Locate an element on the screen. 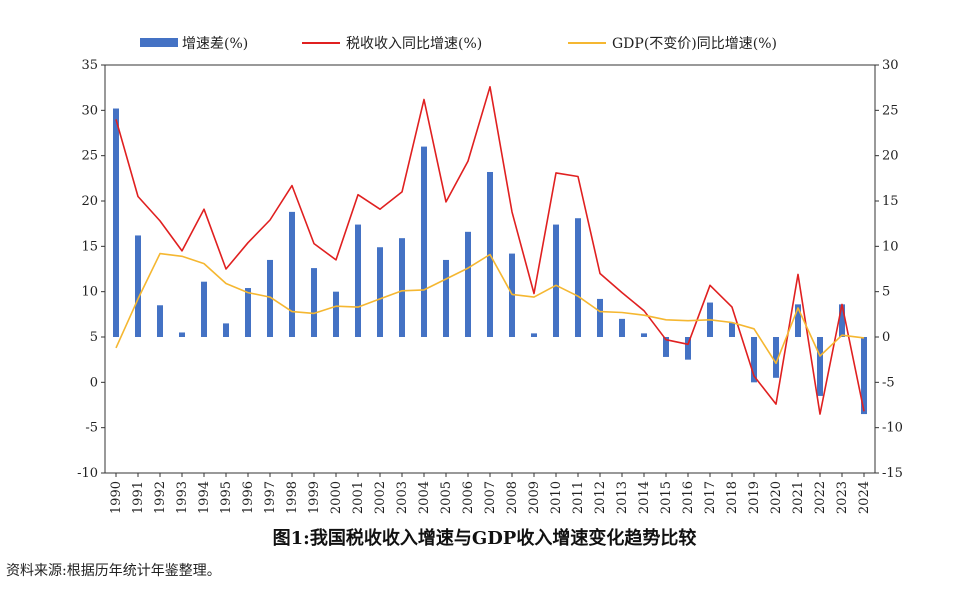 Image resolution: width=969 pixels, height=589 pixels. left-axis: -10 -5 0 5 10 15 20 25 30 35 is located at coordinates (91, 269).